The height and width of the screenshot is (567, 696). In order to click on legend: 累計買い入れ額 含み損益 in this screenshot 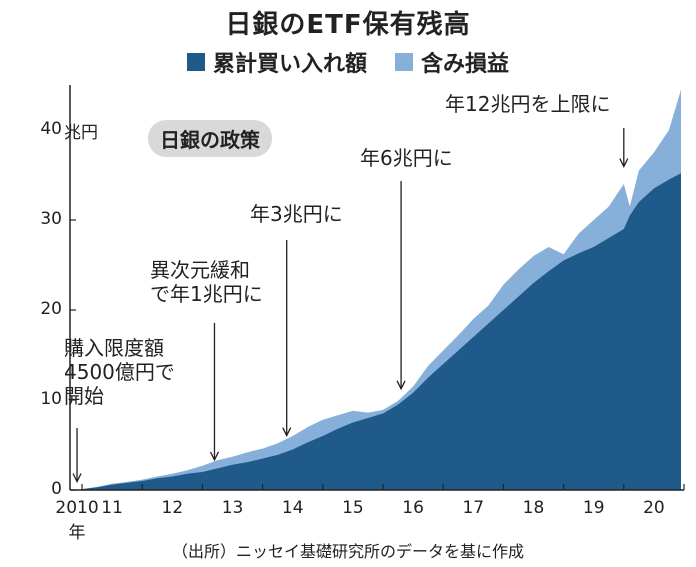, I will do `click(348, 62)`.